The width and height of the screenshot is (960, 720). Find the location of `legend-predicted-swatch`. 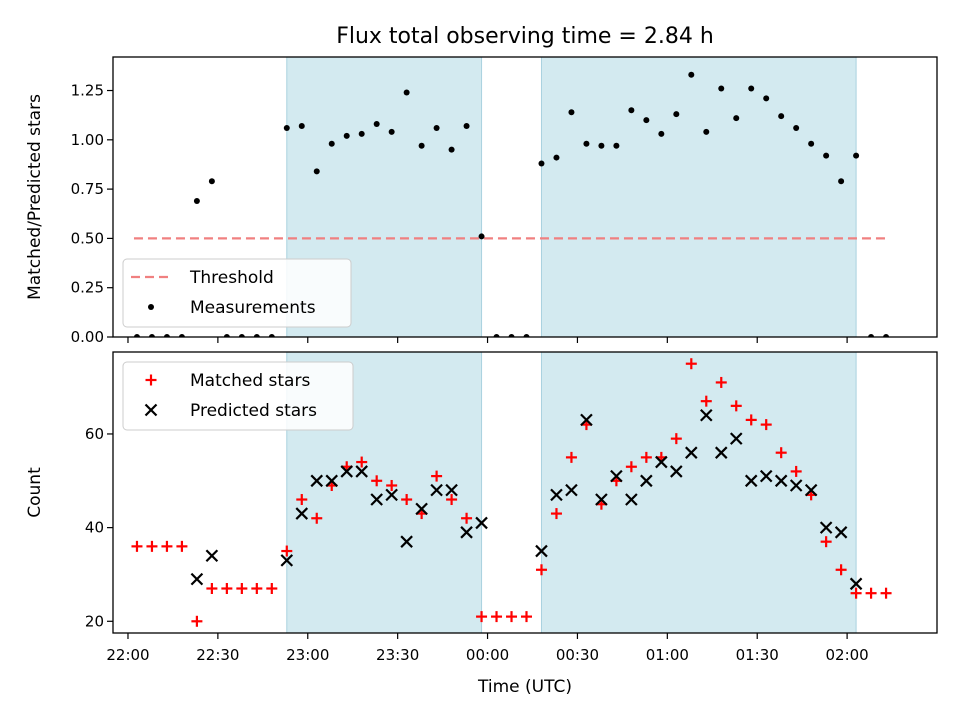

legend-predicted-swatch is located at coordinates (151, 410).